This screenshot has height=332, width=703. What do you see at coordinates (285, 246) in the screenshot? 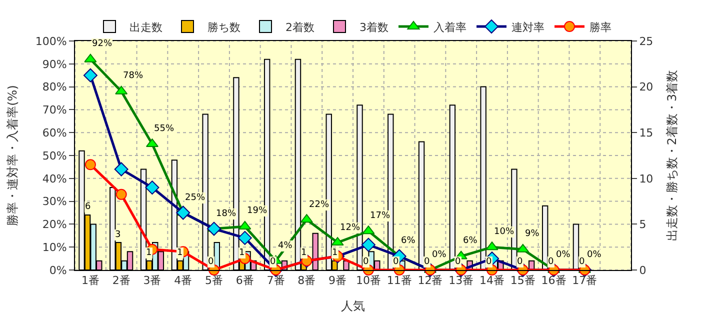
I see `data-label: 4%` at bounding box center [285, 246].